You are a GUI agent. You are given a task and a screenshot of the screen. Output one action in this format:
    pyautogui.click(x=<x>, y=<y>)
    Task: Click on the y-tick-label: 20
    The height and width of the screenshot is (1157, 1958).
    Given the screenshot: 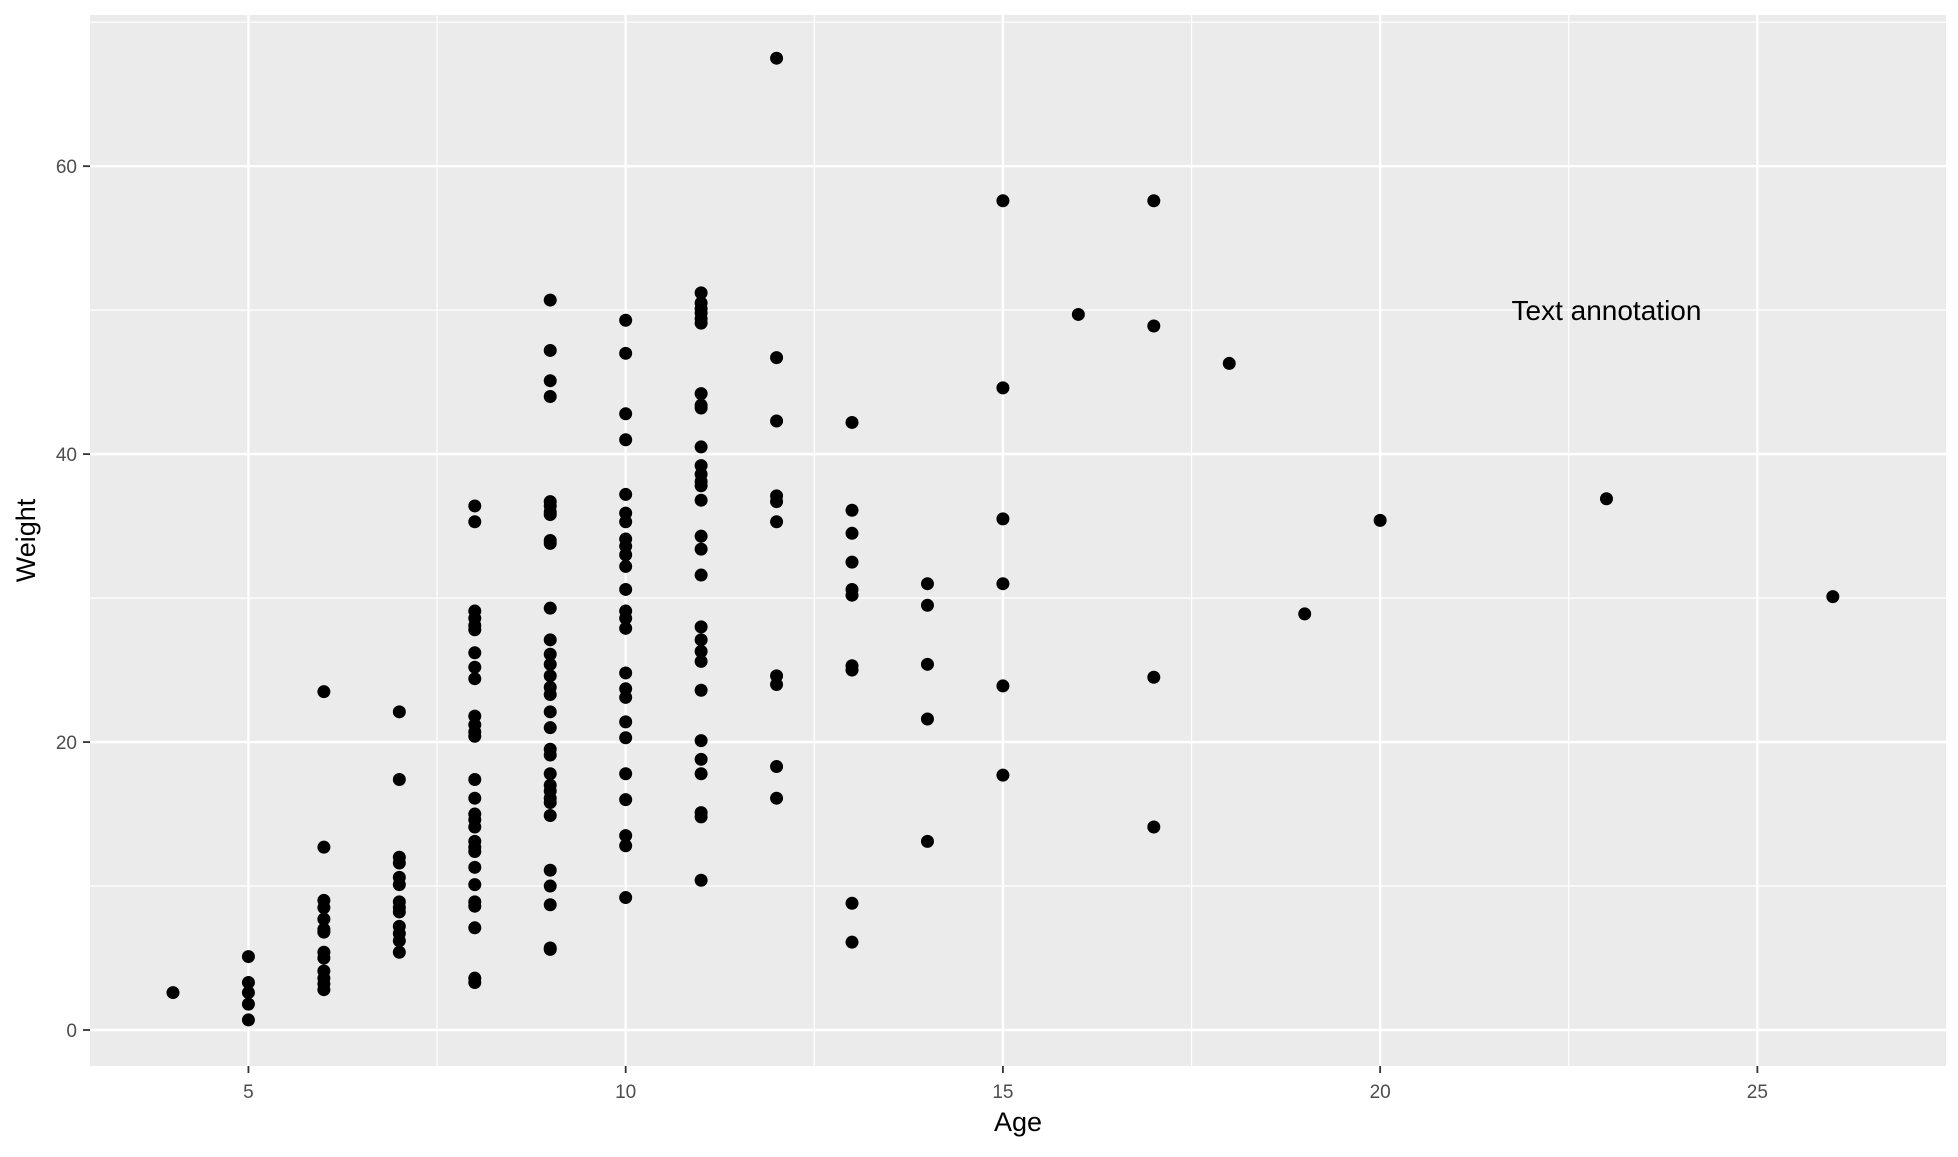 What is the action you would take?
    pyautogui.click(x=66, y=743)
    